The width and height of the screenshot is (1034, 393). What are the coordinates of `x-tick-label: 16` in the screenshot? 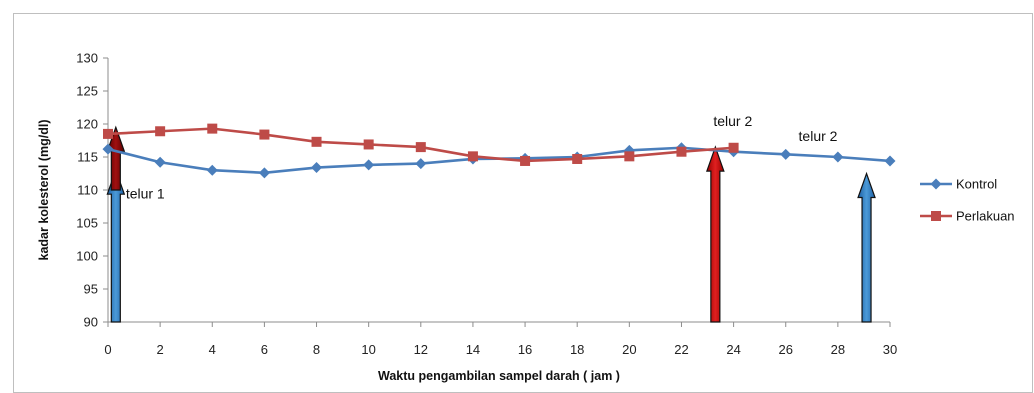 It's located at (525, 349).